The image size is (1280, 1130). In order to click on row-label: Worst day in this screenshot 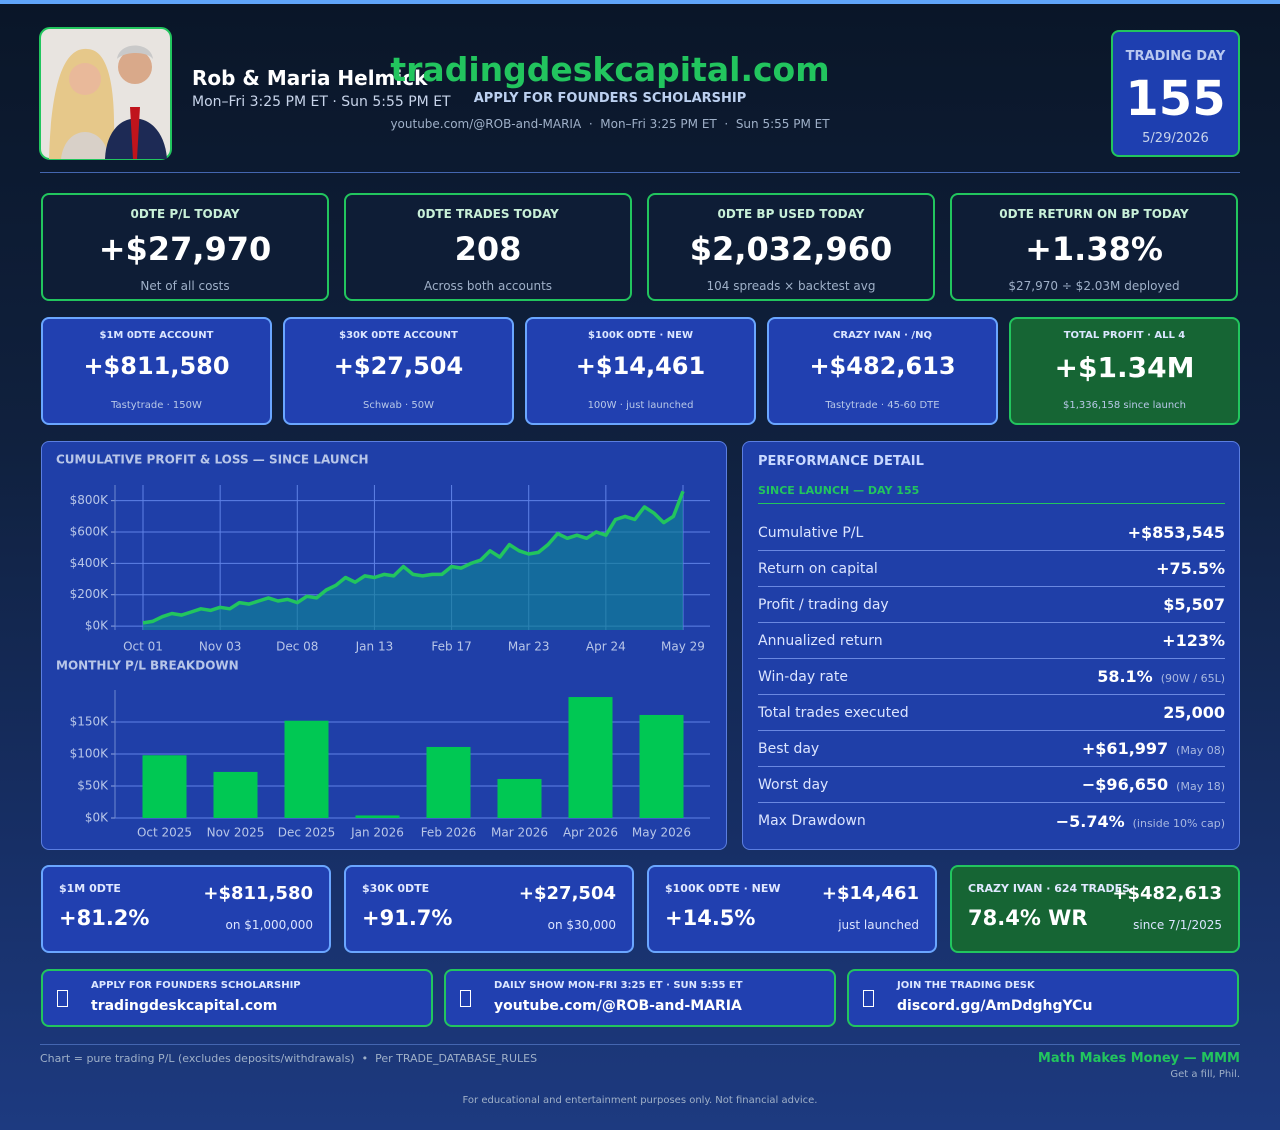, I will do `click(793, 784)`.